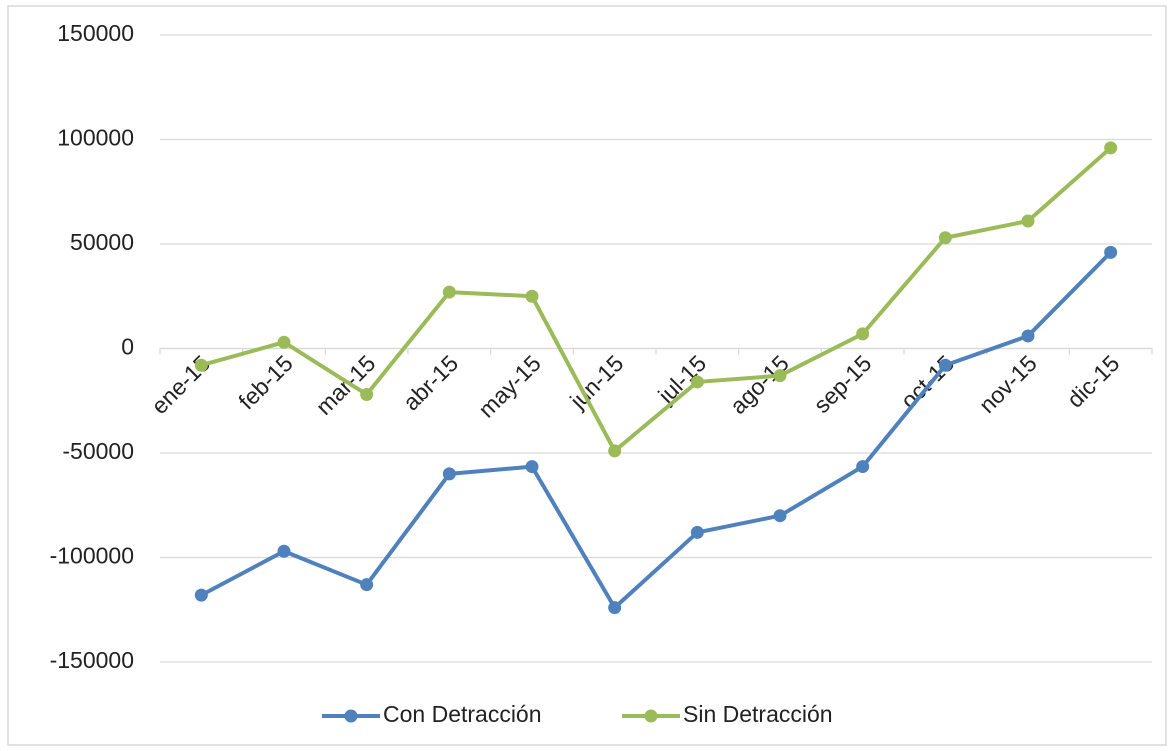  I want to click on legend-label: Con Detracción, so click(462, 714).